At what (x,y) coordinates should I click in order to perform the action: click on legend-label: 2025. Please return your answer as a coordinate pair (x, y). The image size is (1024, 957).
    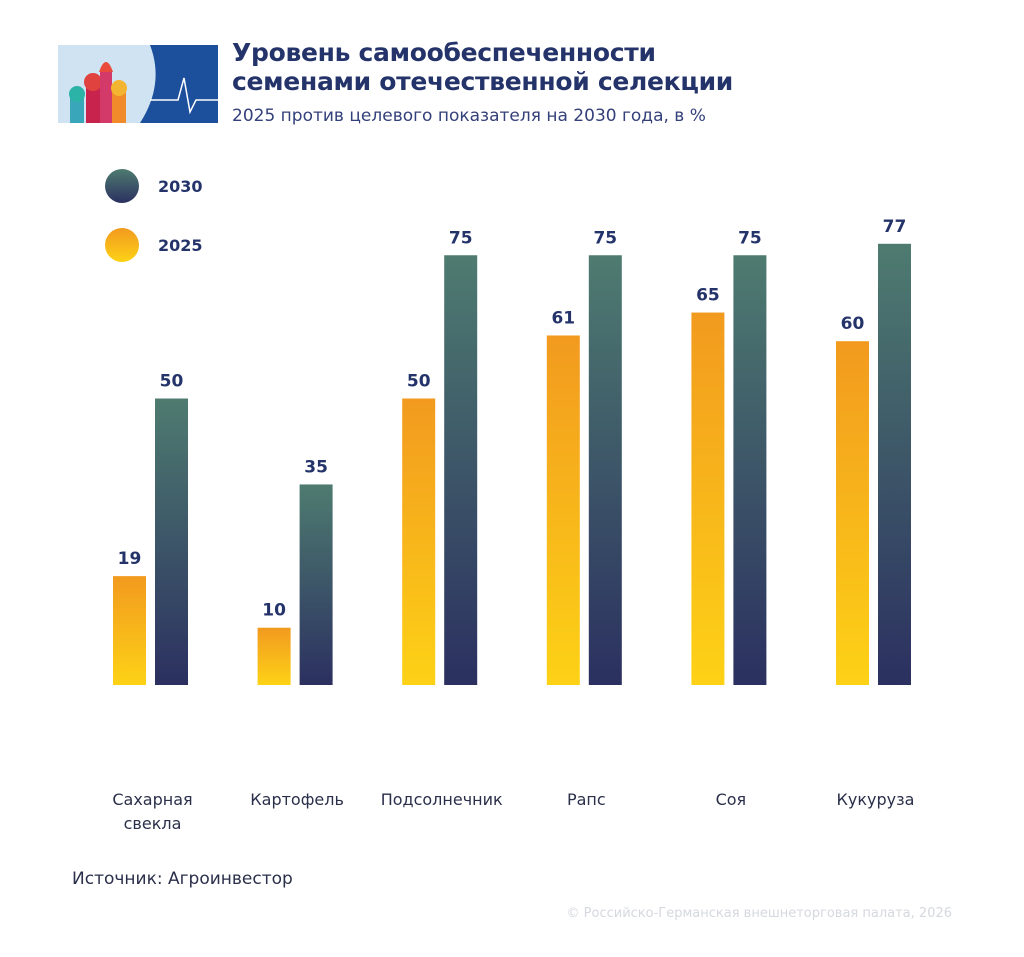
    Looking at the image, I should click on (180, 245).